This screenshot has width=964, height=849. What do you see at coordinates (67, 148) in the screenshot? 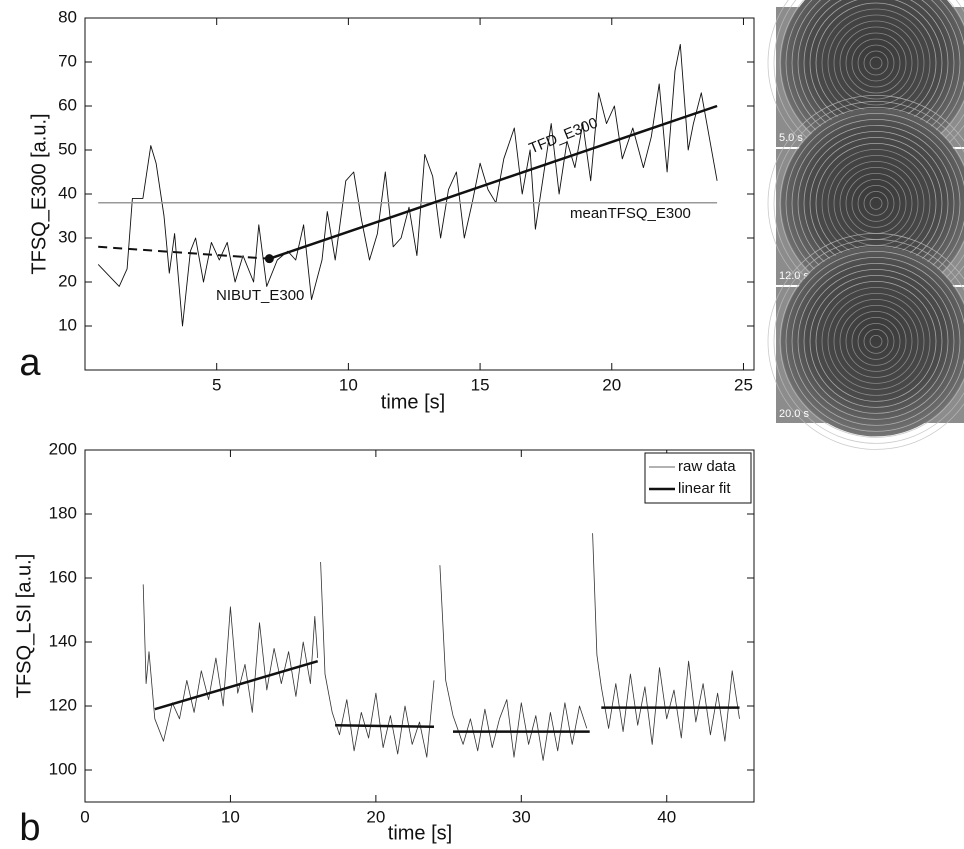
I see `y-tick-label: 50` at bounding box center [67, 148].